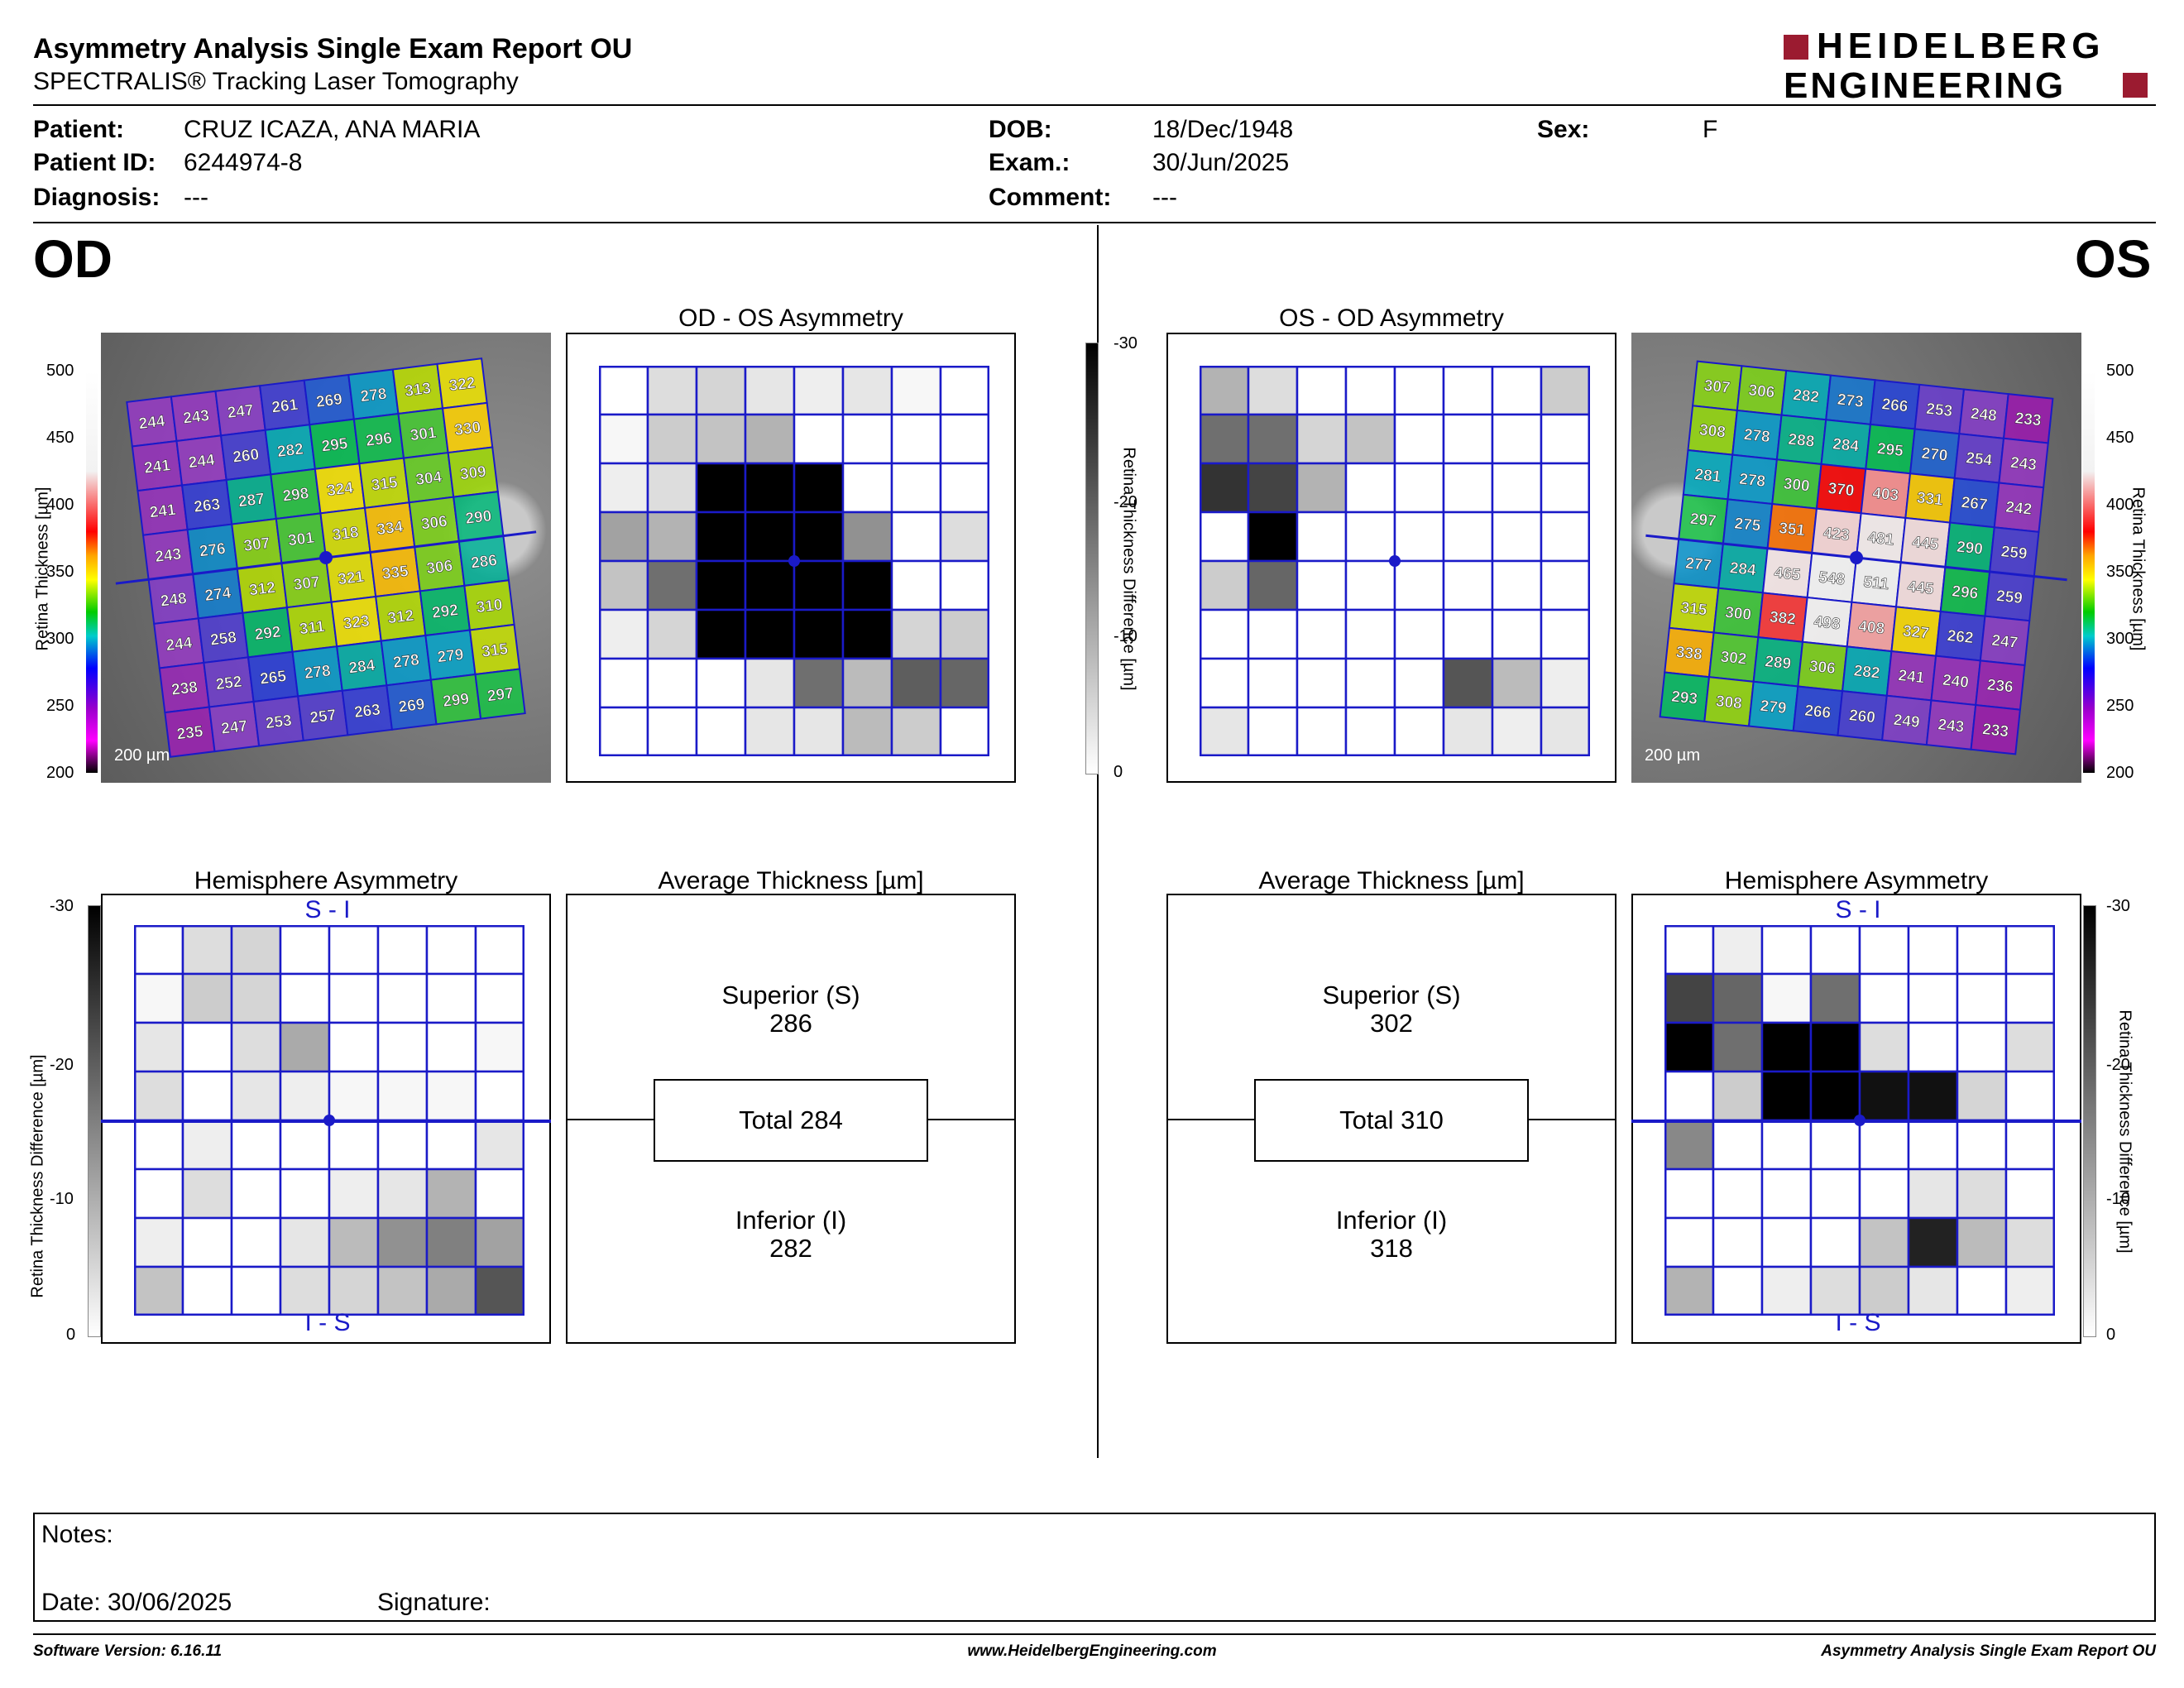  I want to click on od-thick-sector-value: 299, so click(456, 700).